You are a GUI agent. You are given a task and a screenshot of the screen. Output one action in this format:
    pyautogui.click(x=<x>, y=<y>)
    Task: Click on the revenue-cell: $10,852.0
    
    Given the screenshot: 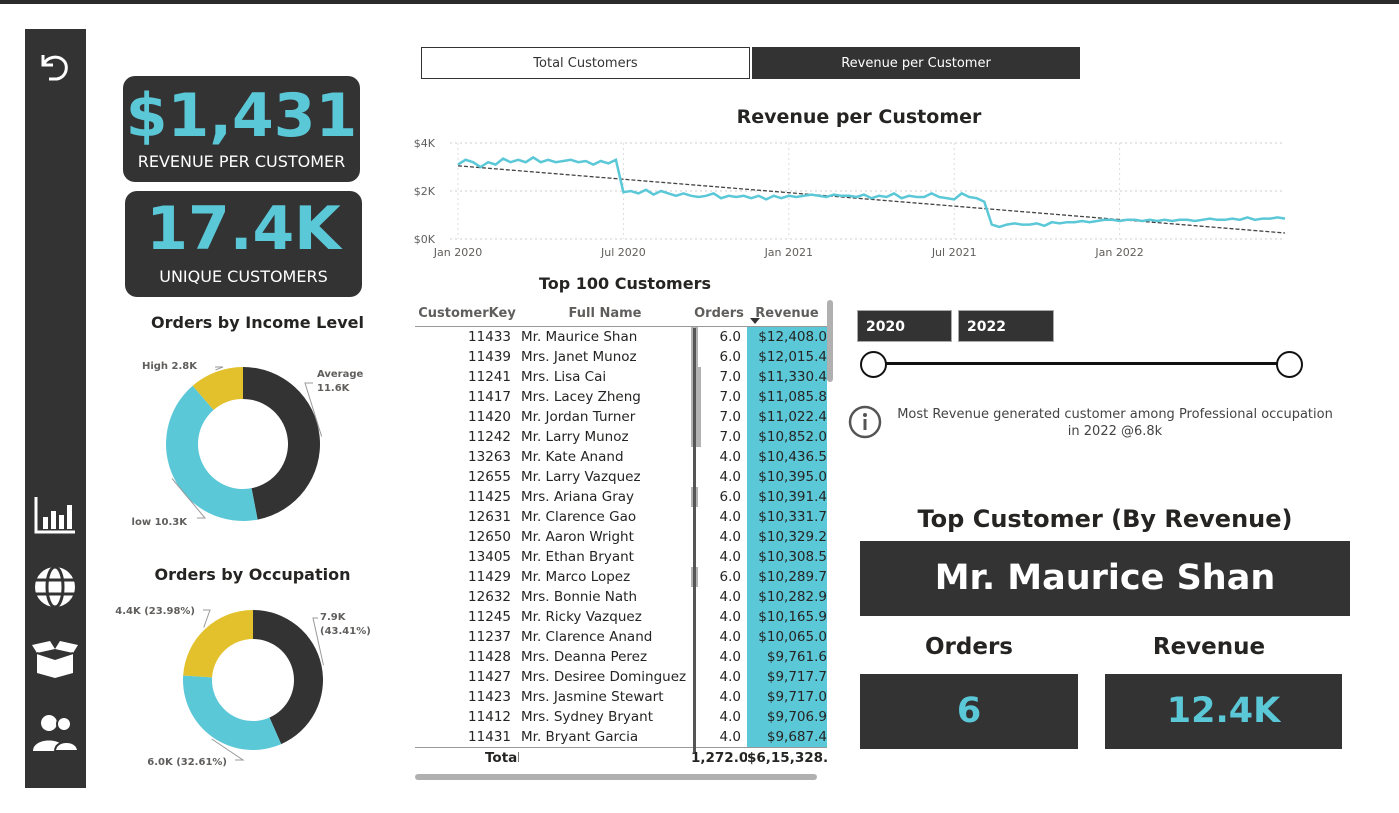 What is the action you would take?
    pyautogui.click(x=787, y=437)
    